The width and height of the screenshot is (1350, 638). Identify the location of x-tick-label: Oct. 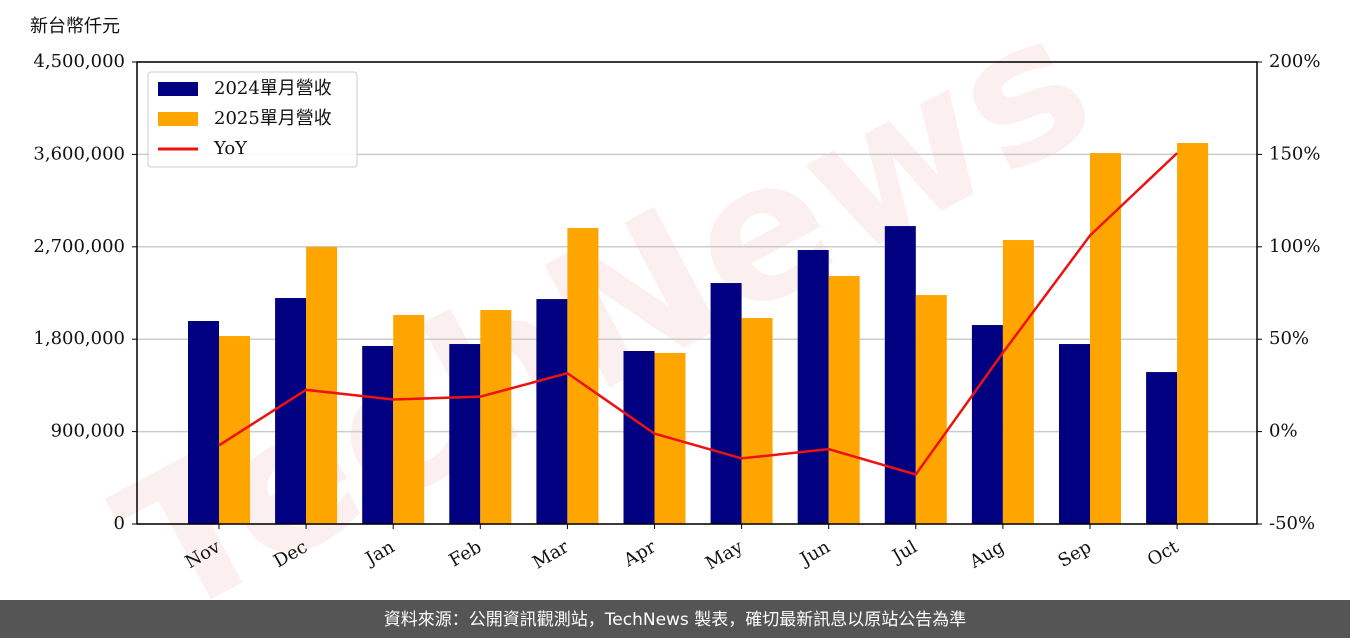
(1163, 553).